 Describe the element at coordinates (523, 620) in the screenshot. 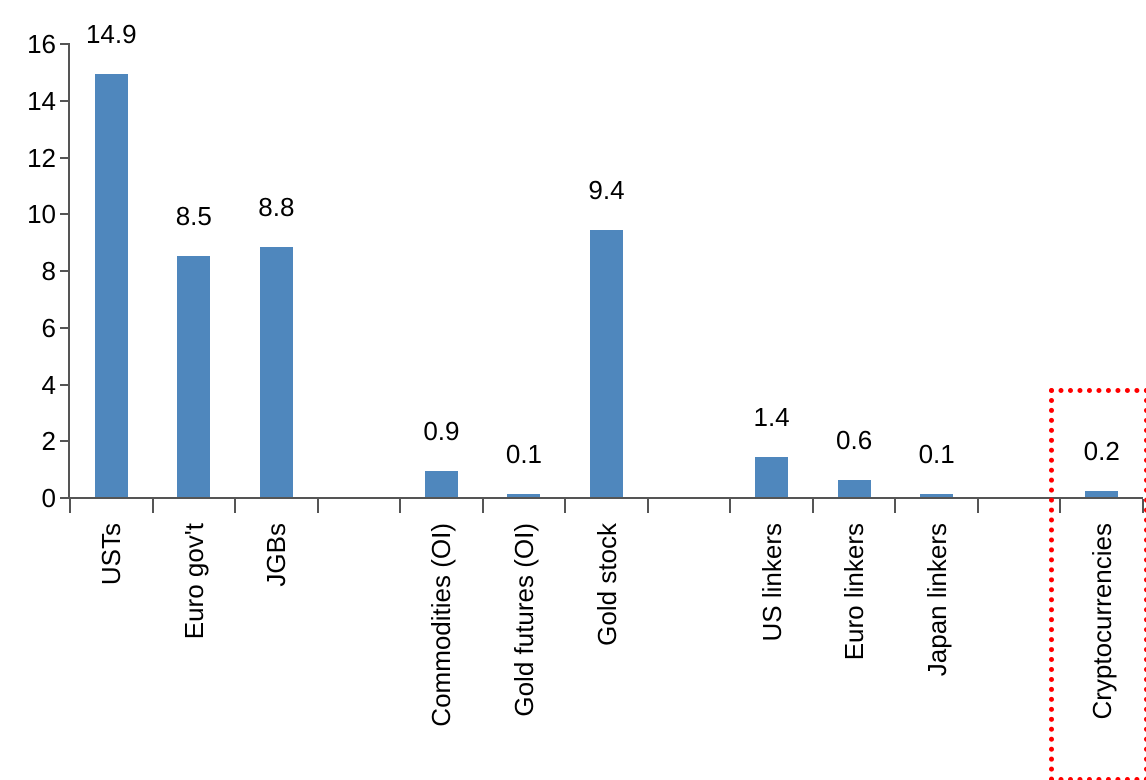

I see `category-label-gold-futures-oi: Gold futures (OI)` at that location.